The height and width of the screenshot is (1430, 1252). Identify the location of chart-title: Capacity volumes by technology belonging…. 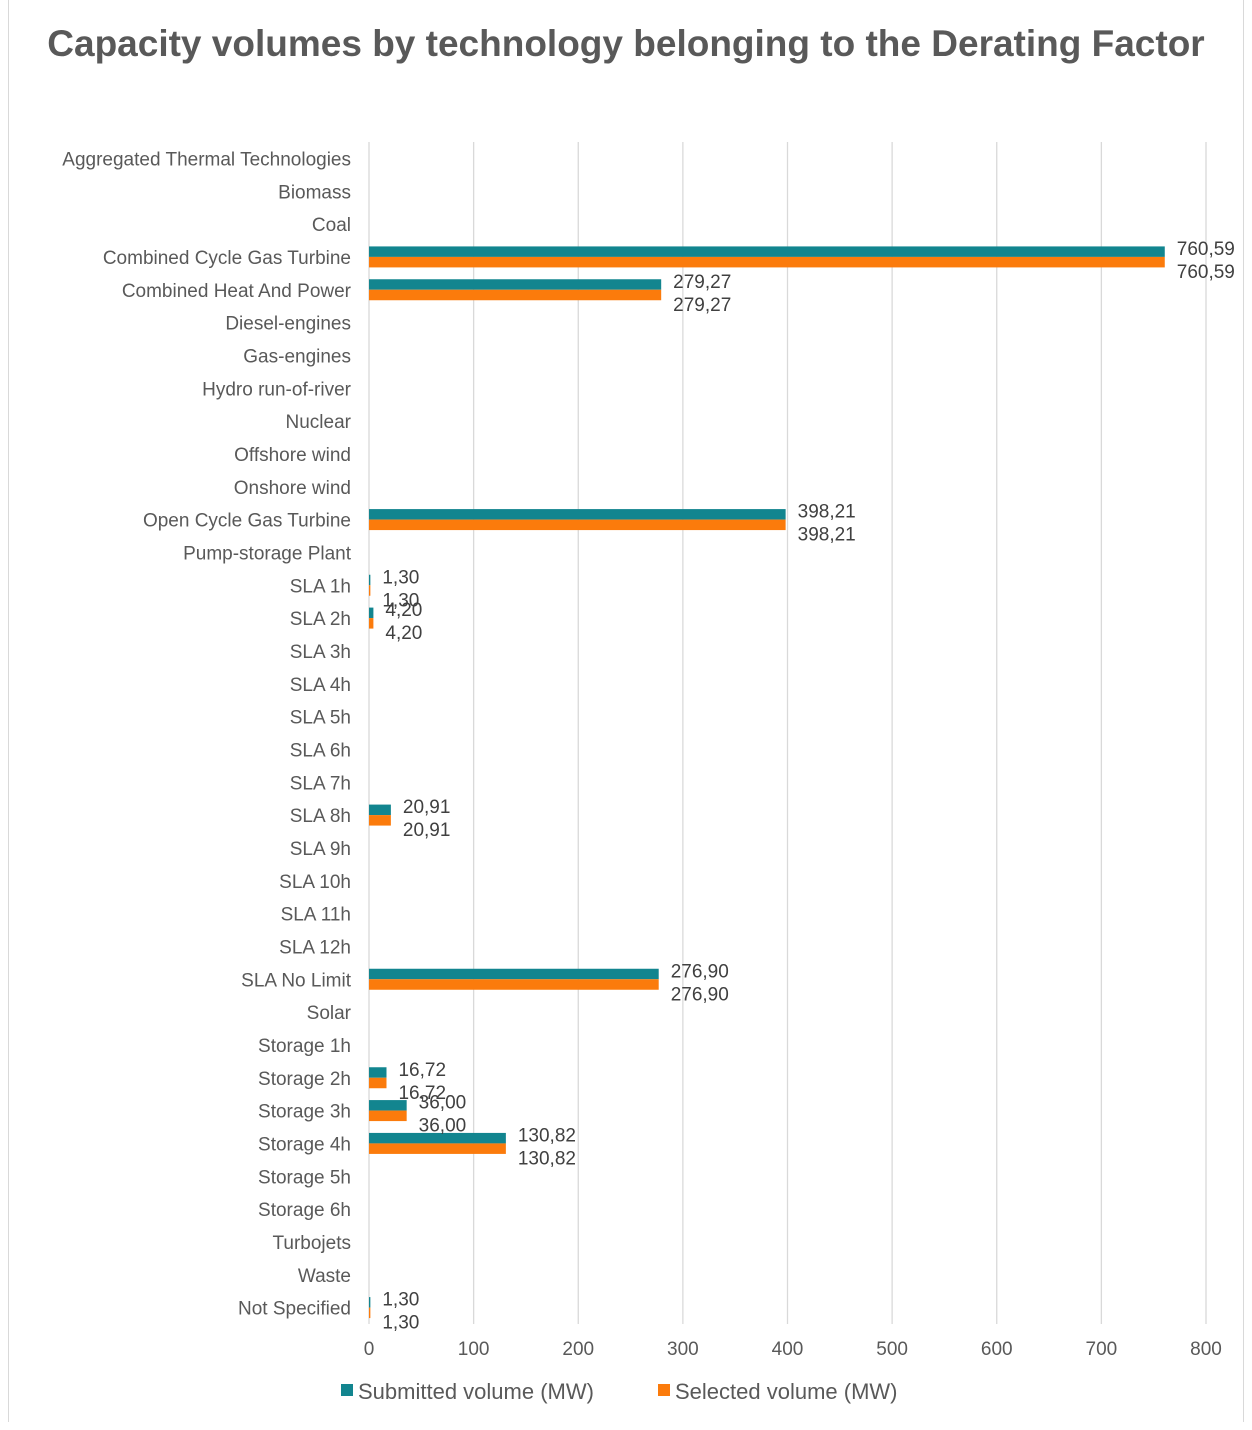
(626, 43).